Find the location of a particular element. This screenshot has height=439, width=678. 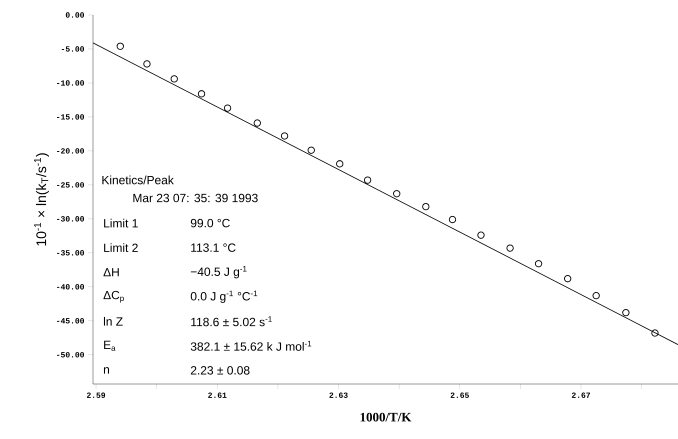

annotation: 113.1 °C is located at coordinates (213, 247).